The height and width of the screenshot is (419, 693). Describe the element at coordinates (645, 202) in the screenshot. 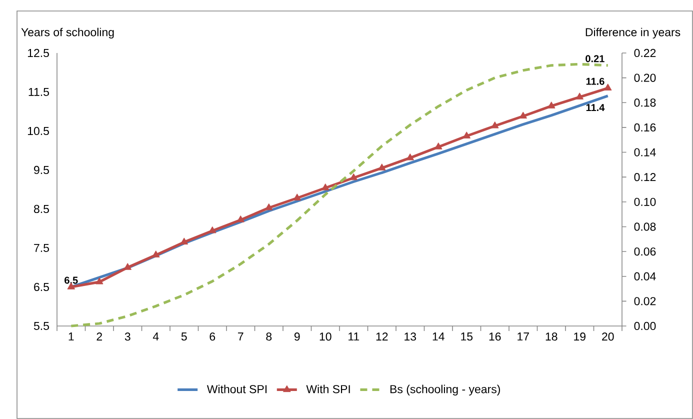

I see `y2-tick-label: 0.10` at that location.